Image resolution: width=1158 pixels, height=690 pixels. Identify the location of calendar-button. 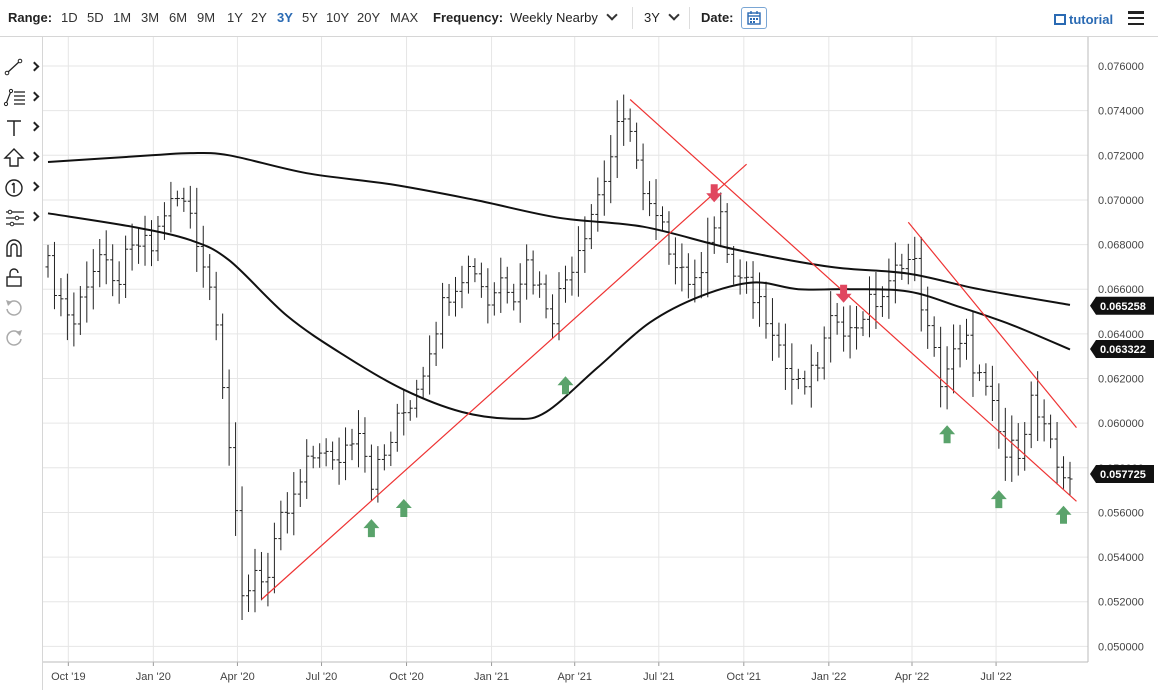
(754, 18).